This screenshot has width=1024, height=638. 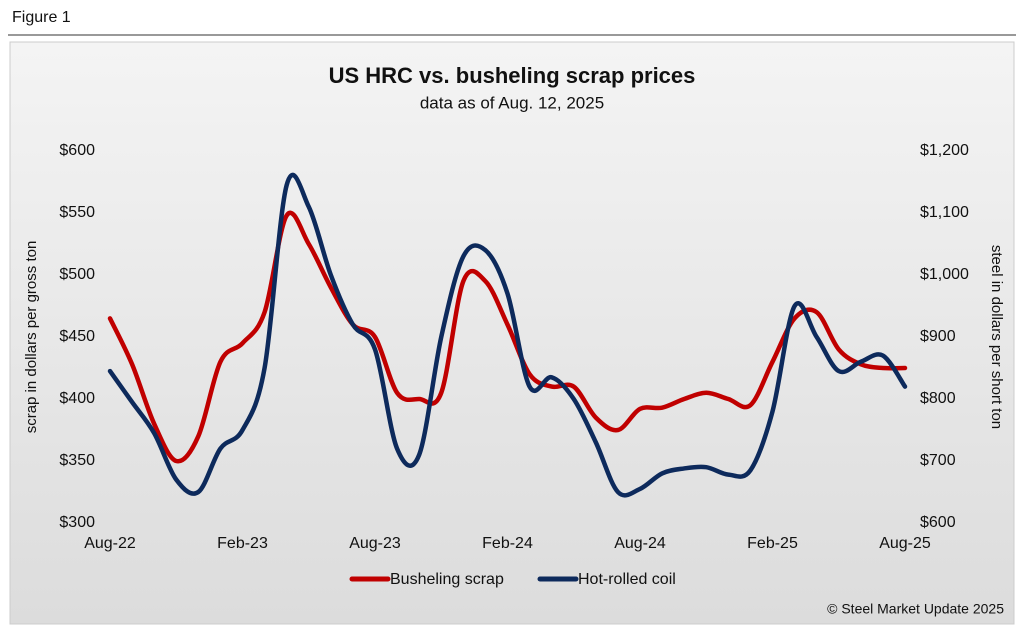 What do you see at coordinates (627, 579) in the screenshot?
I see `legend-label: Hot-rolled coil` at bounding box center [627, 579].